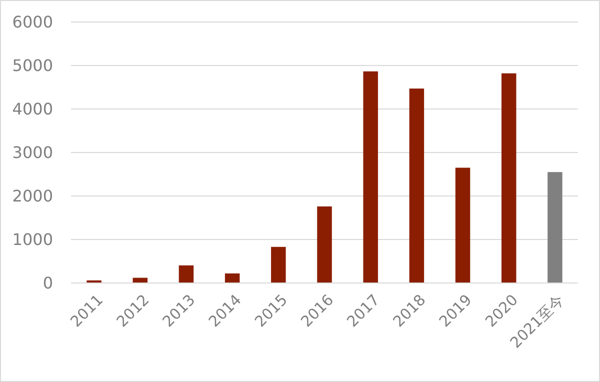 This screenshot has height=382, width=600. Describe the element at coordinates (32, 240) in the screenshot. I see `y-tick-label: 1000` at that location.